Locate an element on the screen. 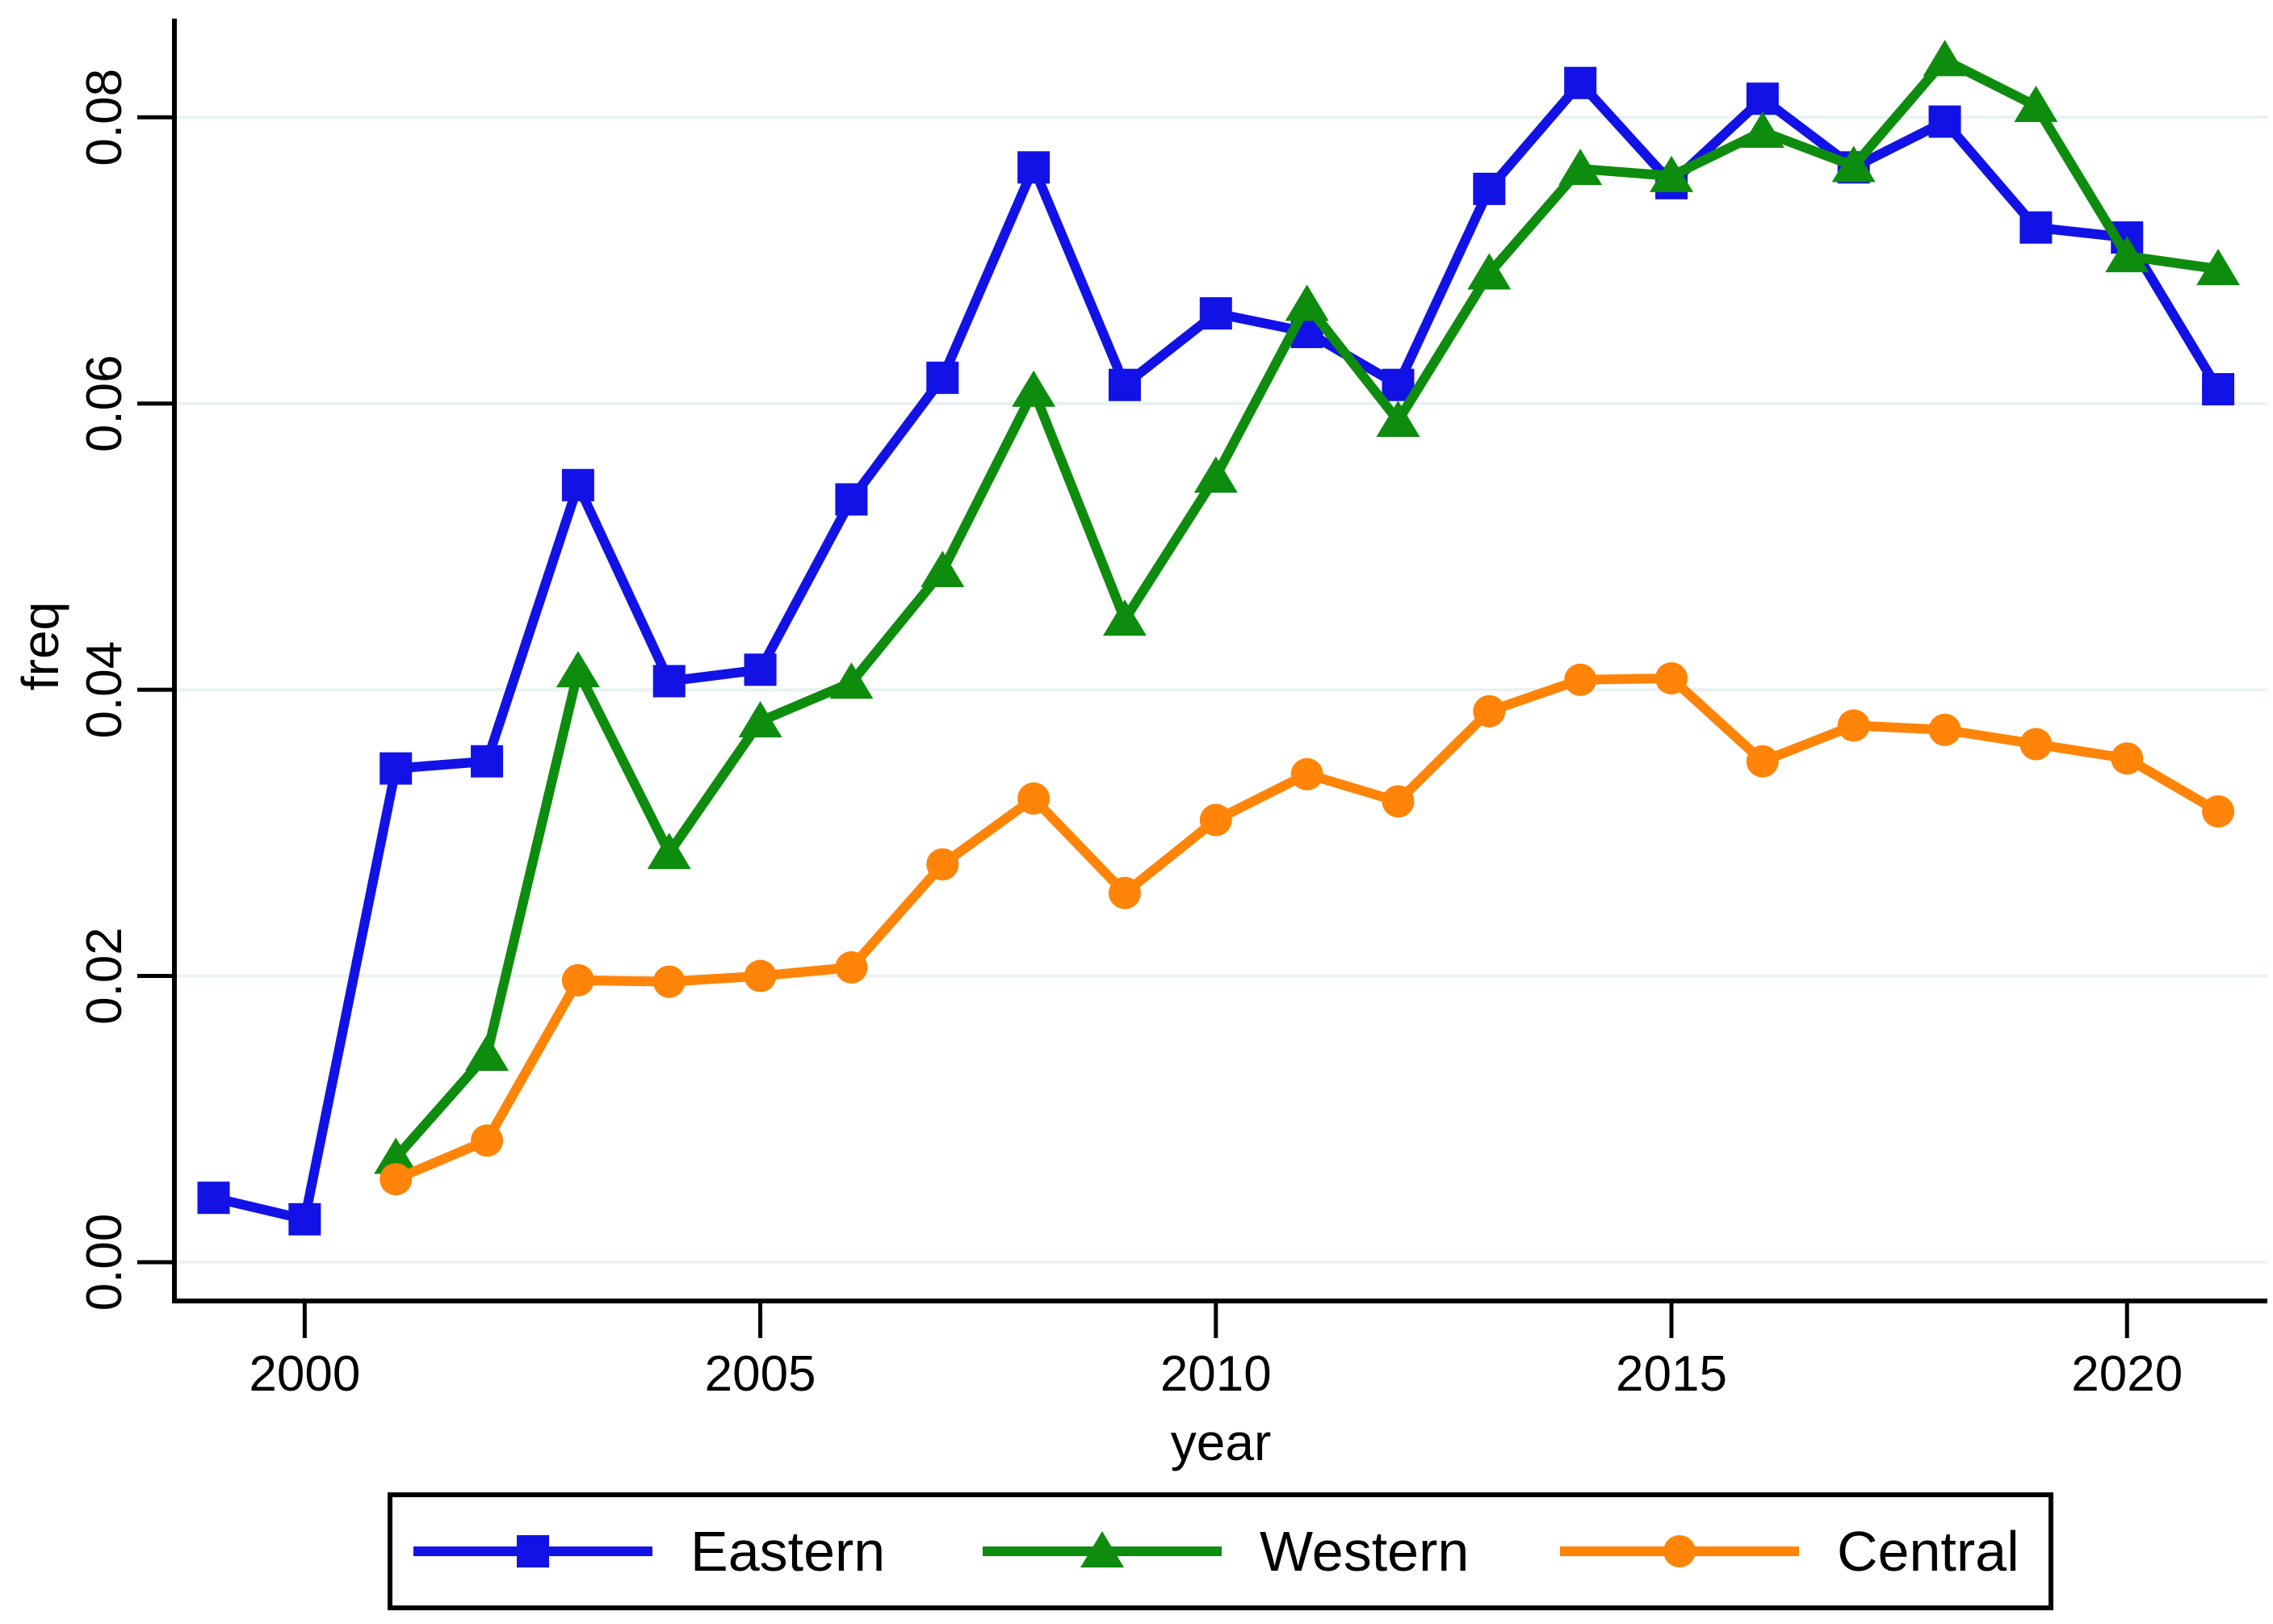 The height and width of the screenshot is (1624, 2273). series-eastern-marker-2021 is located at coordinates (2218, 388).